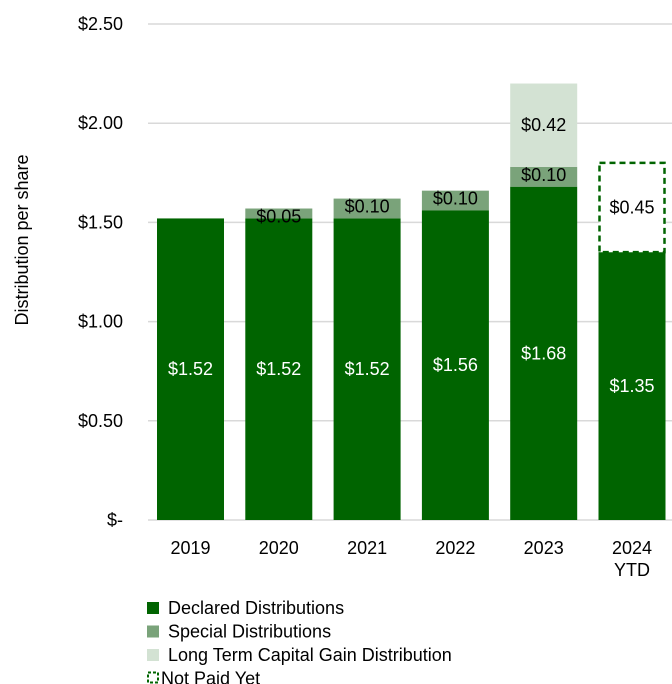 The image size is (672, 684). I want to click on bar-value-label: $1.56, so click(455, 365).